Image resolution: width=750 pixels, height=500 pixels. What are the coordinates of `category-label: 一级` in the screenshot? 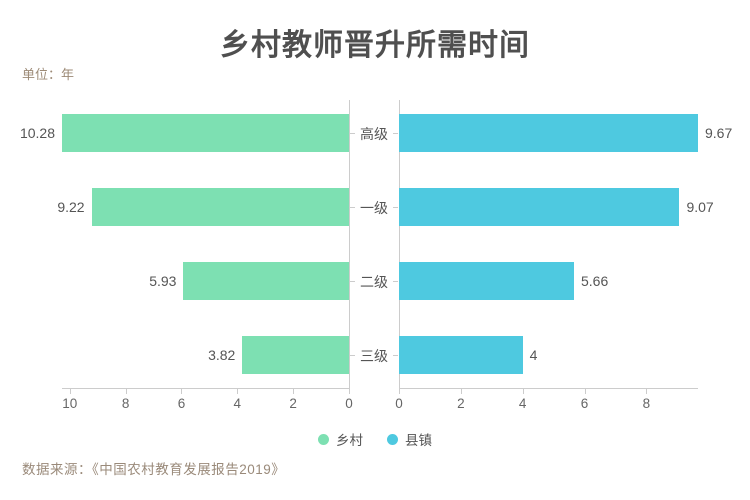 It's located at (374, 208).